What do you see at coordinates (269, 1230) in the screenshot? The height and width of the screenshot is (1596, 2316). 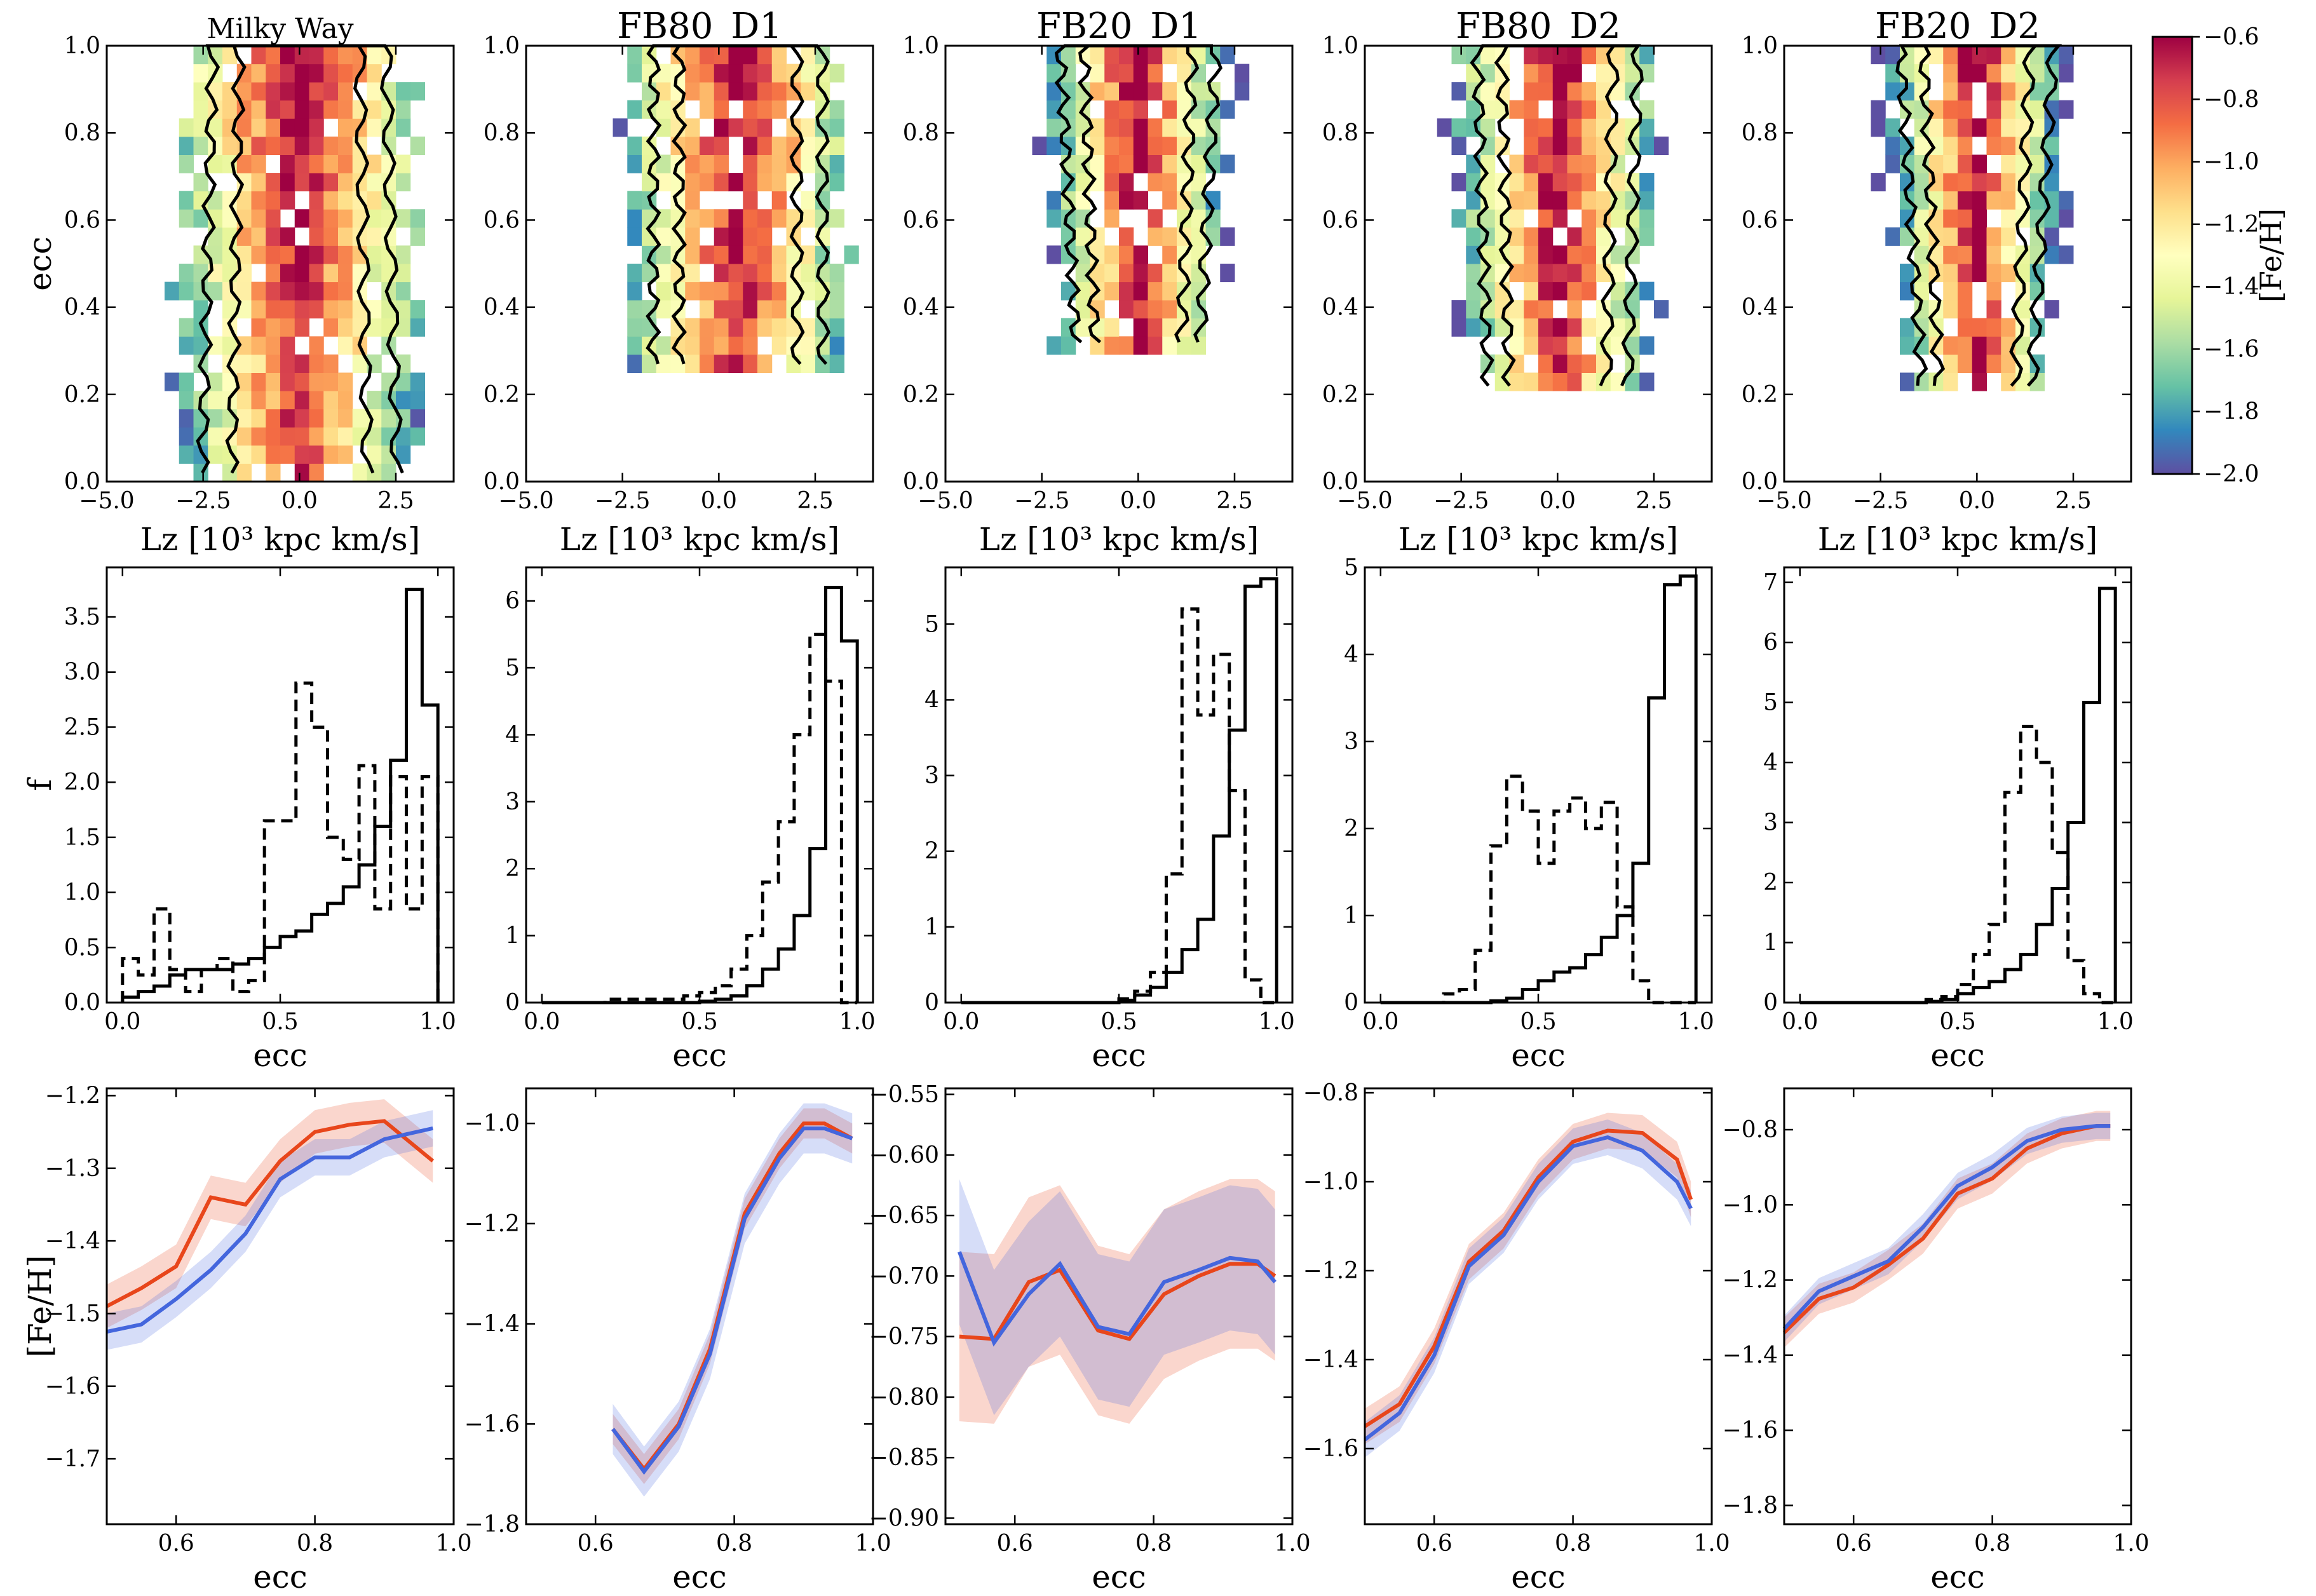 I see `line-blue` at bounding box center [269, 1230].